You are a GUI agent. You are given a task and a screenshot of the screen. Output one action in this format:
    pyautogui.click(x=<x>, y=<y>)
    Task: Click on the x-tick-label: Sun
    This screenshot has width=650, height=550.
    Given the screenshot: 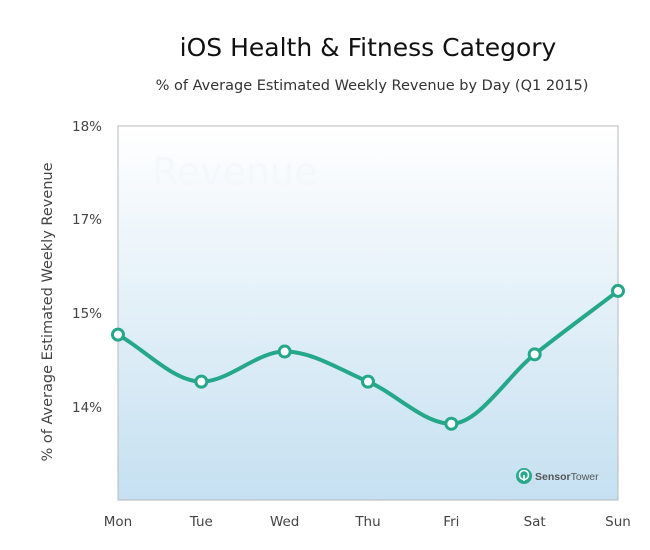 What is the action you would take?
    pyautogui.click(x=618, y=522)
    